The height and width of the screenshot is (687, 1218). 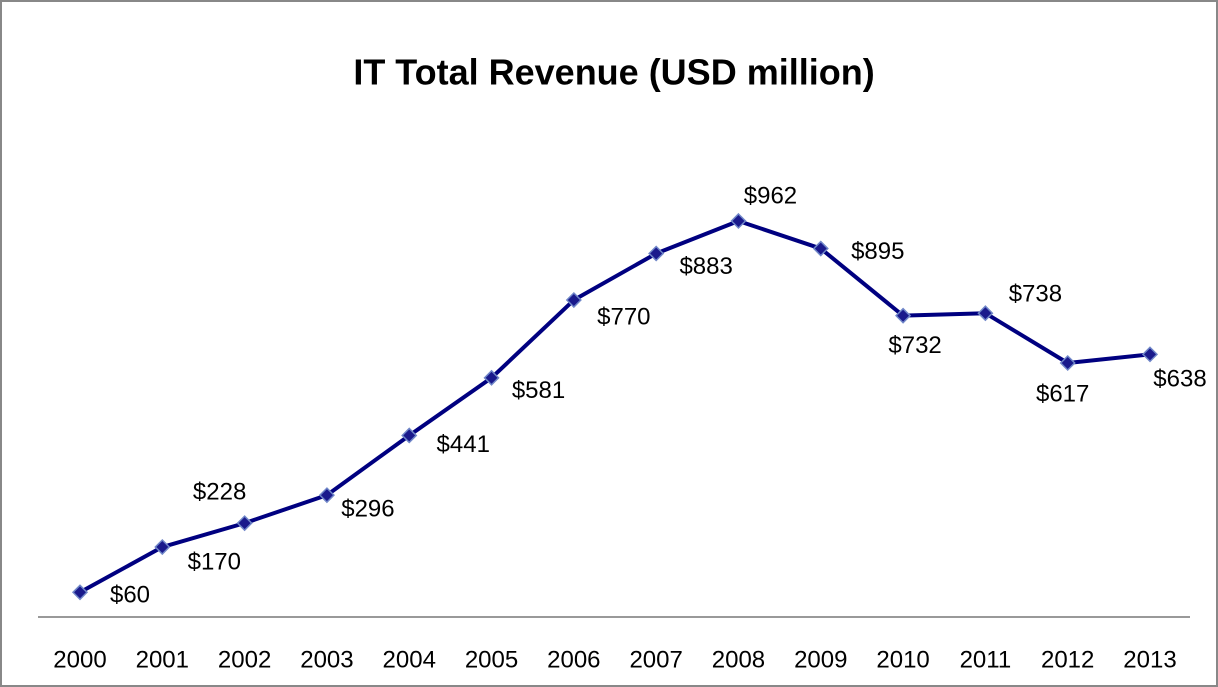 What do you see at coordinates (738, 659) in the screenshot?
I see `x-tick-label: 2008` at bounding box center [738, 659].